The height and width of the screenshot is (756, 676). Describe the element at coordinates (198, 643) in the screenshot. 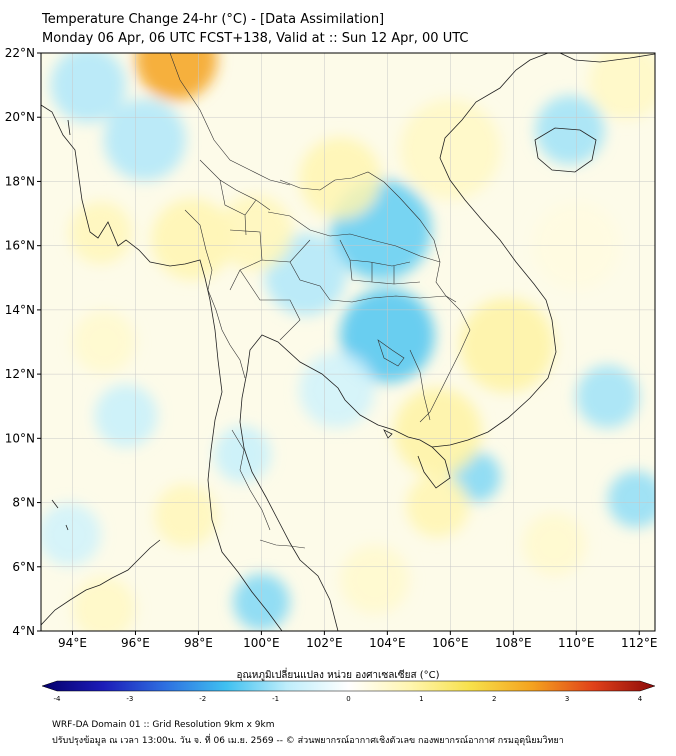

I see `lon-tick-label: 98°E` at that location.